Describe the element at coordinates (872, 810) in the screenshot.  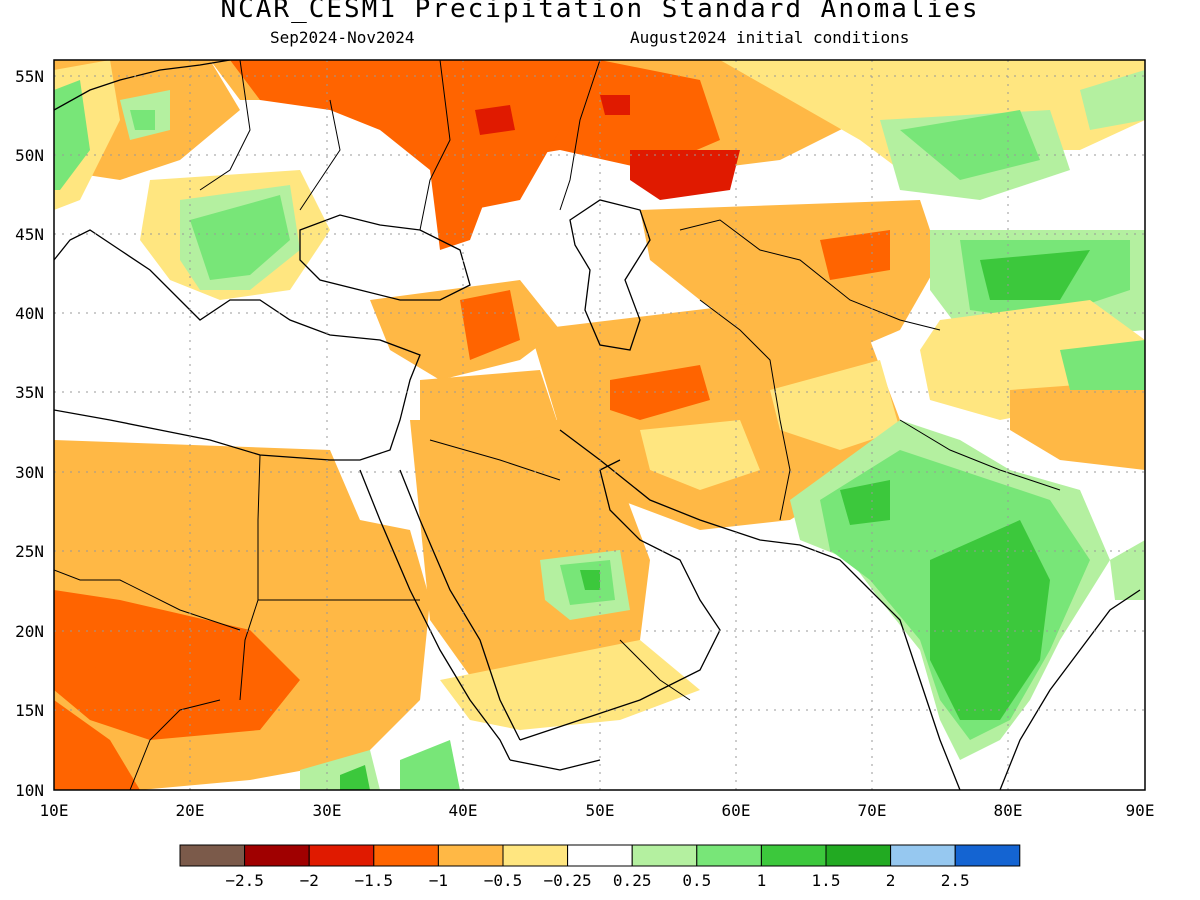
I see `lon-label: 70E` at that location.